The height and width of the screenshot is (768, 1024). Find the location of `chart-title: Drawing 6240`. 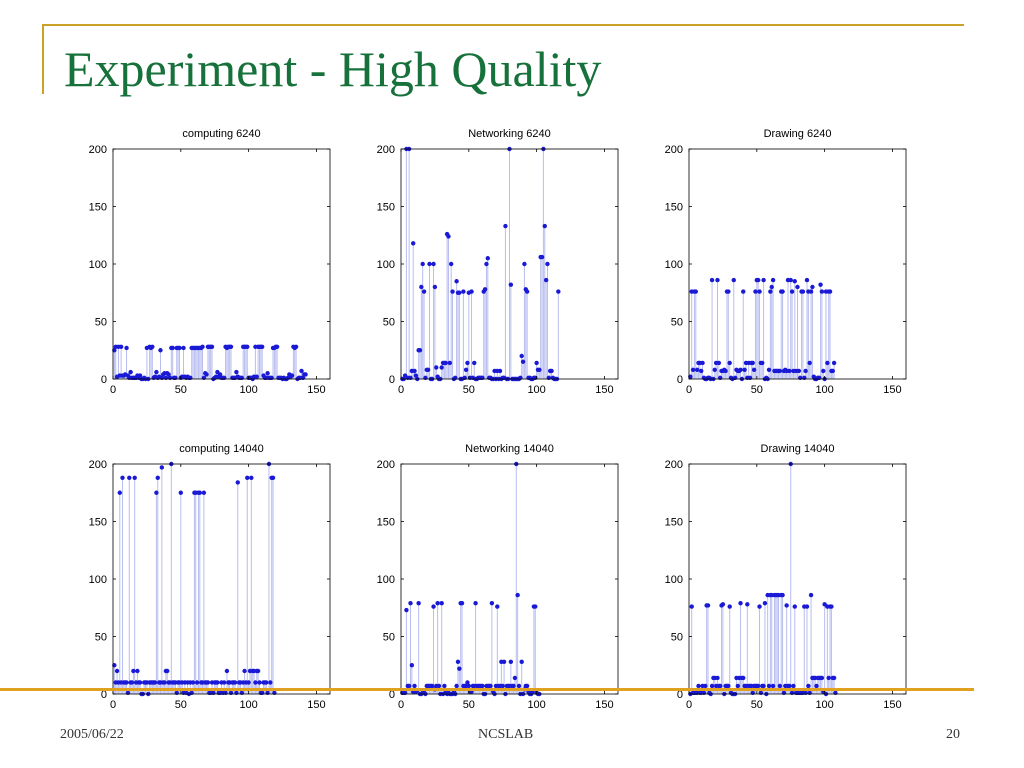

chart-title: Drawing 6240 is located at coordinates (798, 134).